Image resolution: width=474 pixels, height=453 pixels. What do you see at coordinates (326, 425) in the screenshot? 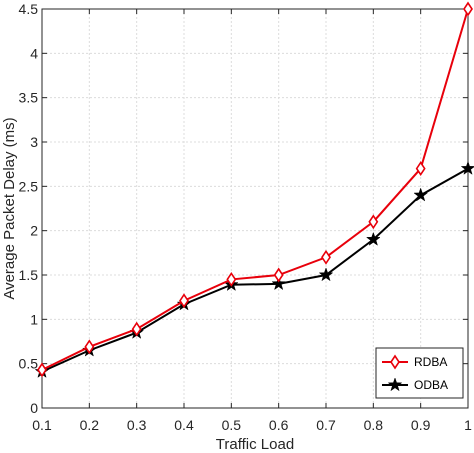
I see `x-tick-label: 0.7` at bounding box center [326, 425].